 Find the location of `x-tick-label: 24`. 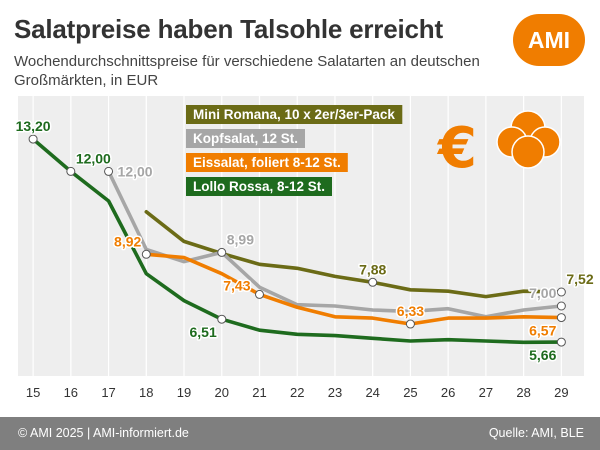

x-tick-label: 24 is located at coordinates (372, 392).